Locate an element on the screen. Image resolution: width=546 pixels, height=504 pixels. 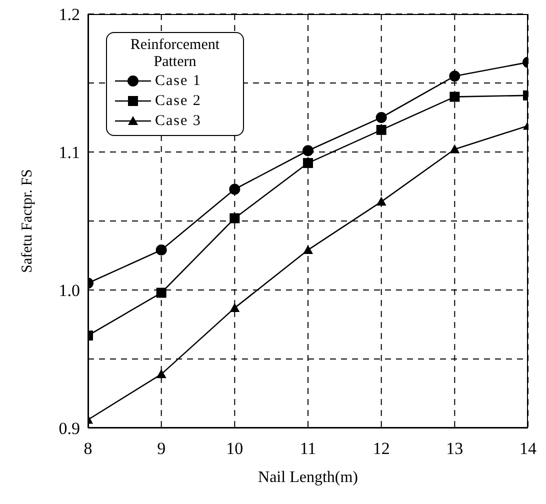
x-tick-label: 11 is located at coordinates (308, 448).